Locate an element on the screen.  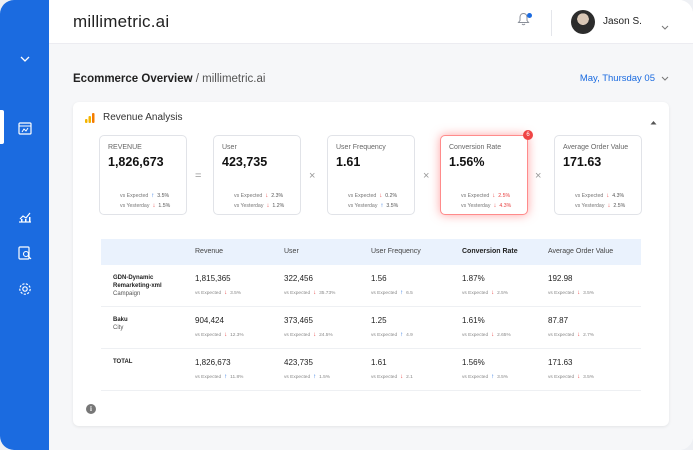
cell-value: 1,826,673 is located at coordinates (213, 362).